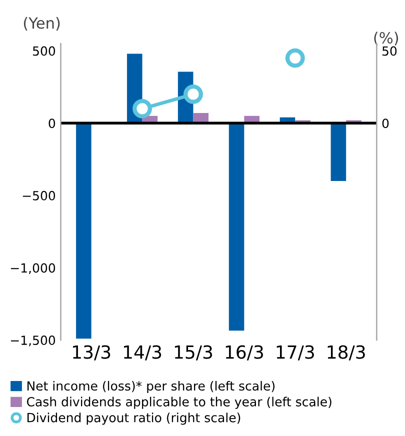 This screenshot has height=436, width=405. I want to click on y-tick-label: 500, so click(44, 51).